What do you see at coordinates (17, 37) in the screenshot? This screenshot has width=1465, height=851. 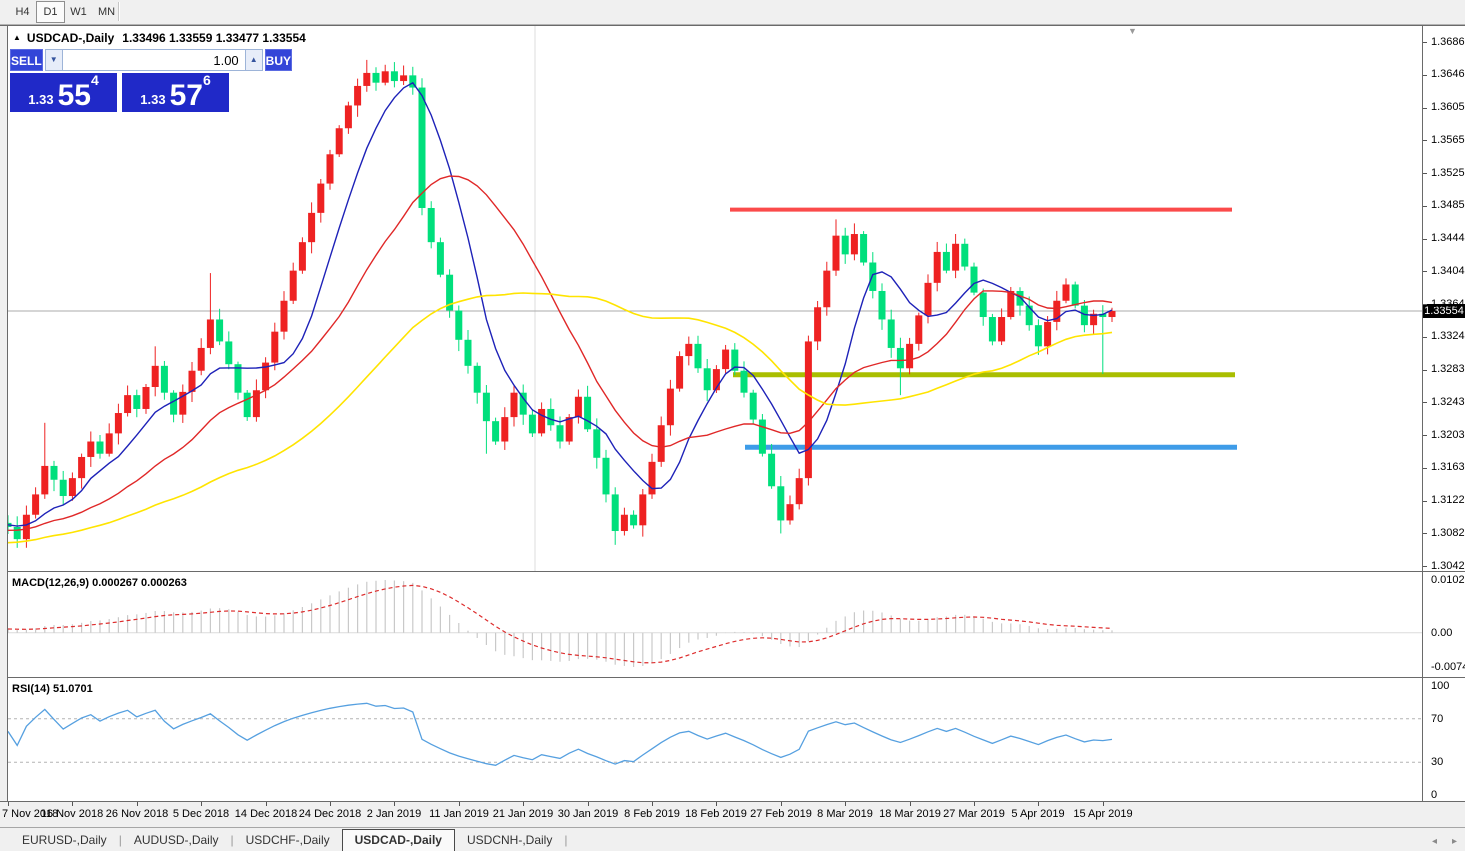 I see `collapse-triangle-icon: ▲` at bounding box center [17, 37].